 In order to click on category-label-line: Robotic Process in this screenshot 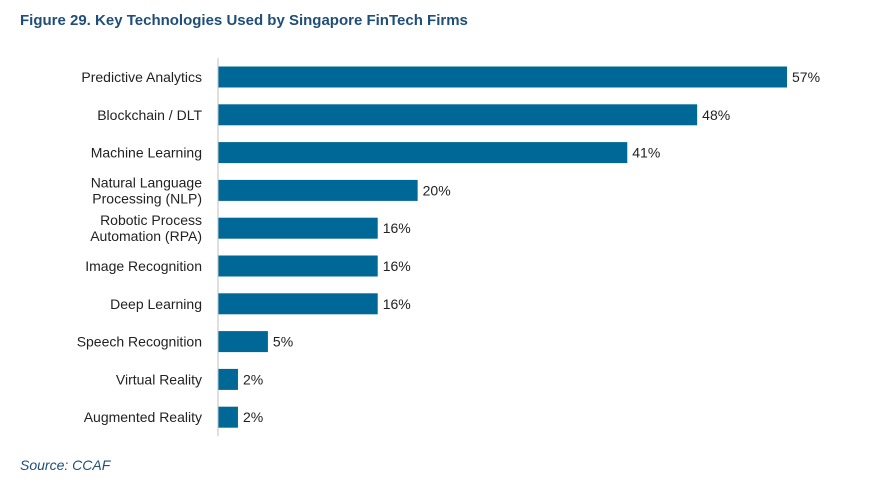, I will do `click(151, 220)`.